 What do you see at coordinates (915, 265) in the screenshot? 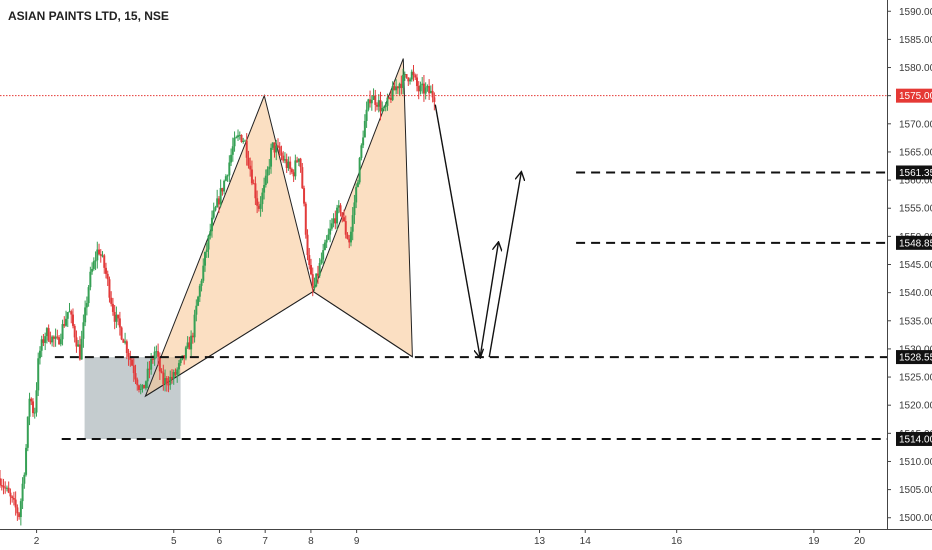
I see `y-tick-label: 1545.00` at bounding box center [915, 265].